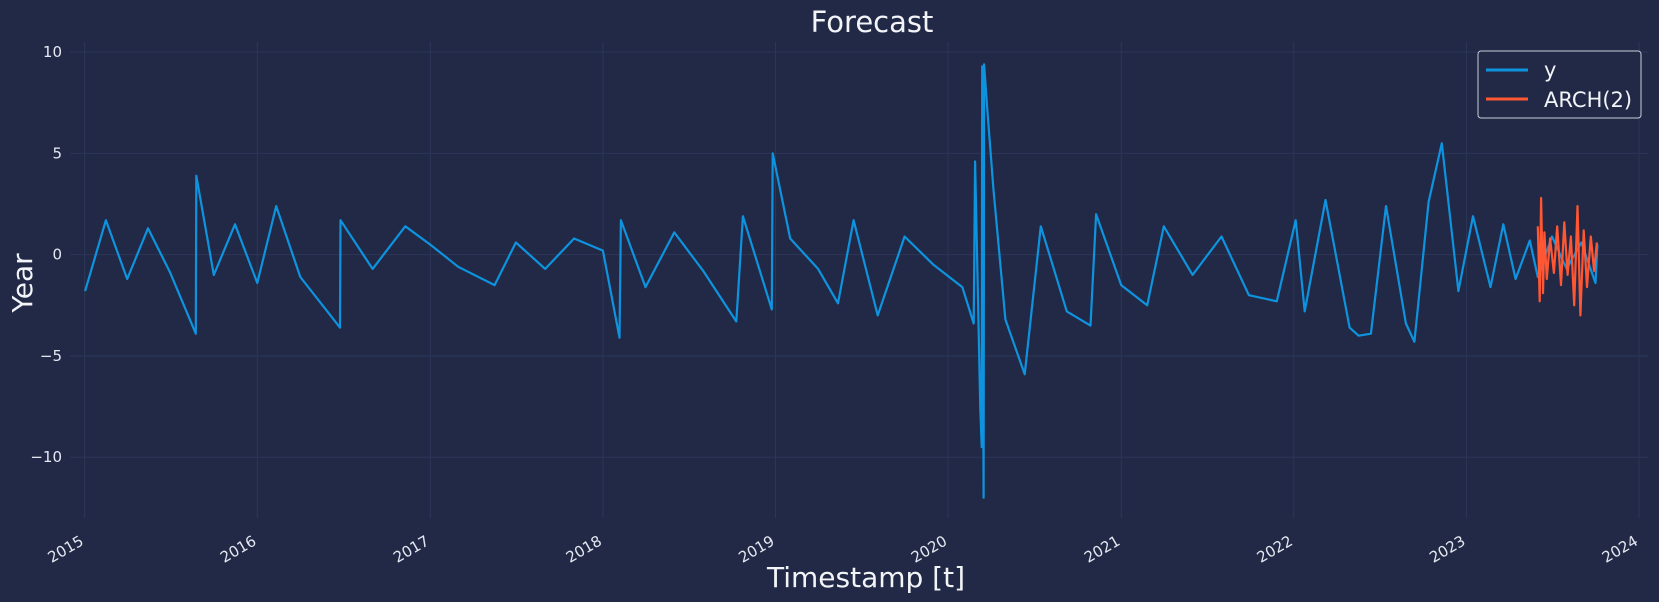 Image resolution: width=1659 pixels, height=602 pixels. I want to click on legend: y ARCH(2), so click(1559, 84).